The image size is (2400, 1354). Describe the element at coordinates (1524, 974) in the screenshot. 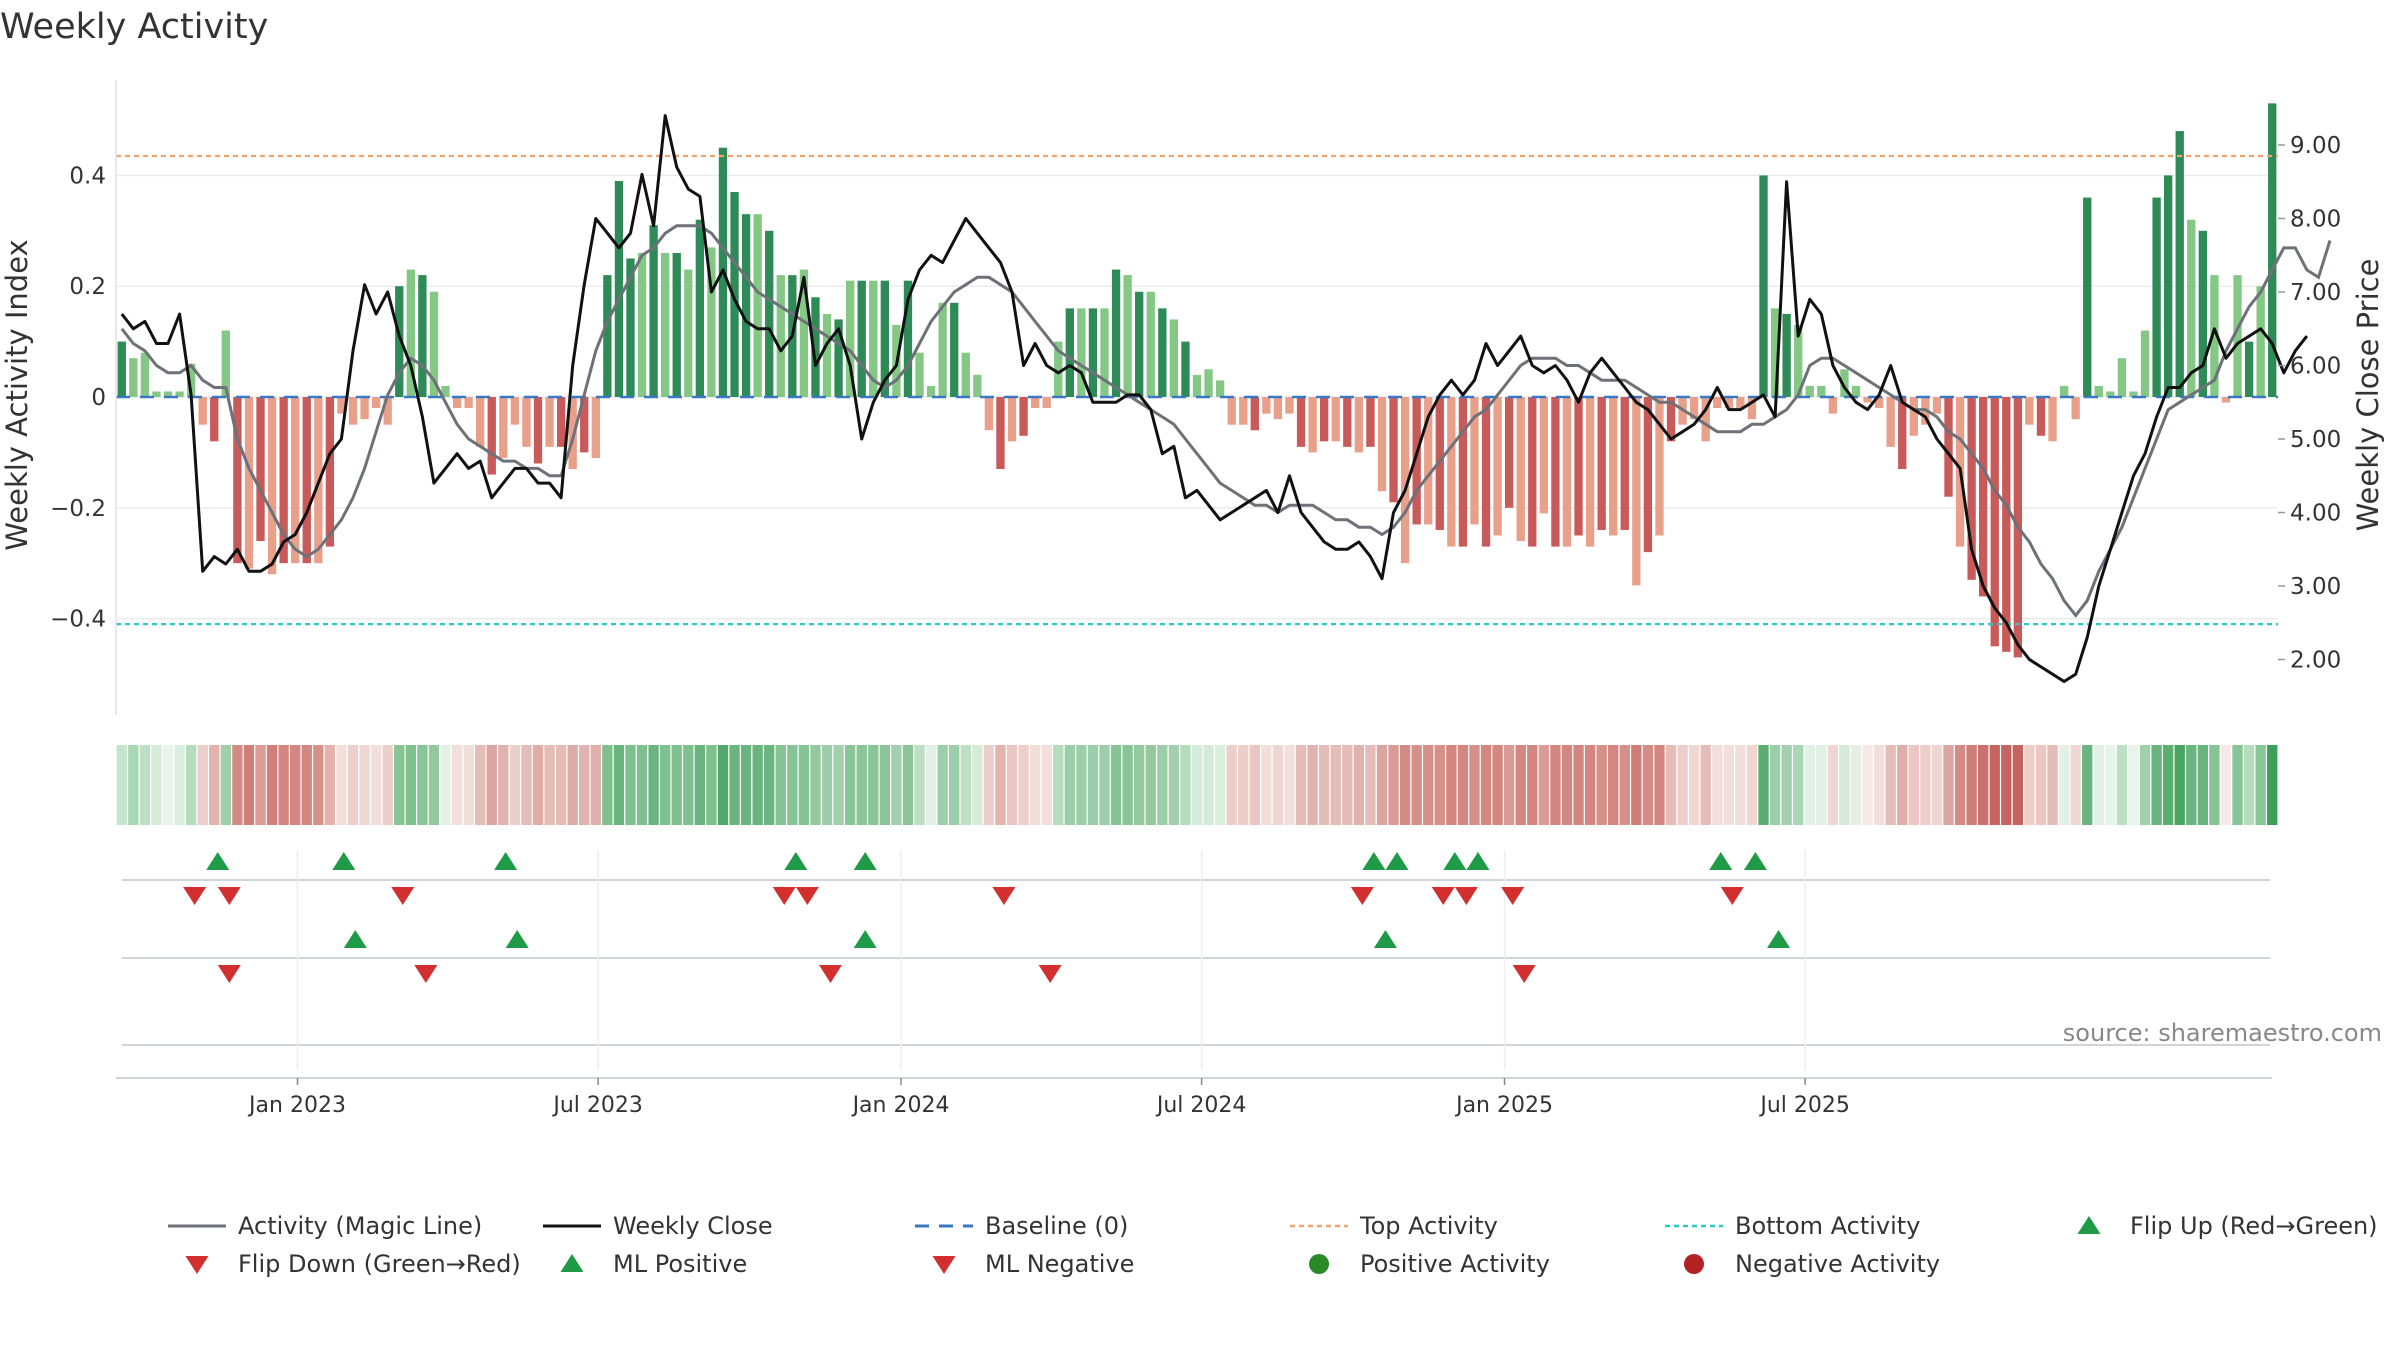

I see `ml-negative-marker` at that location.